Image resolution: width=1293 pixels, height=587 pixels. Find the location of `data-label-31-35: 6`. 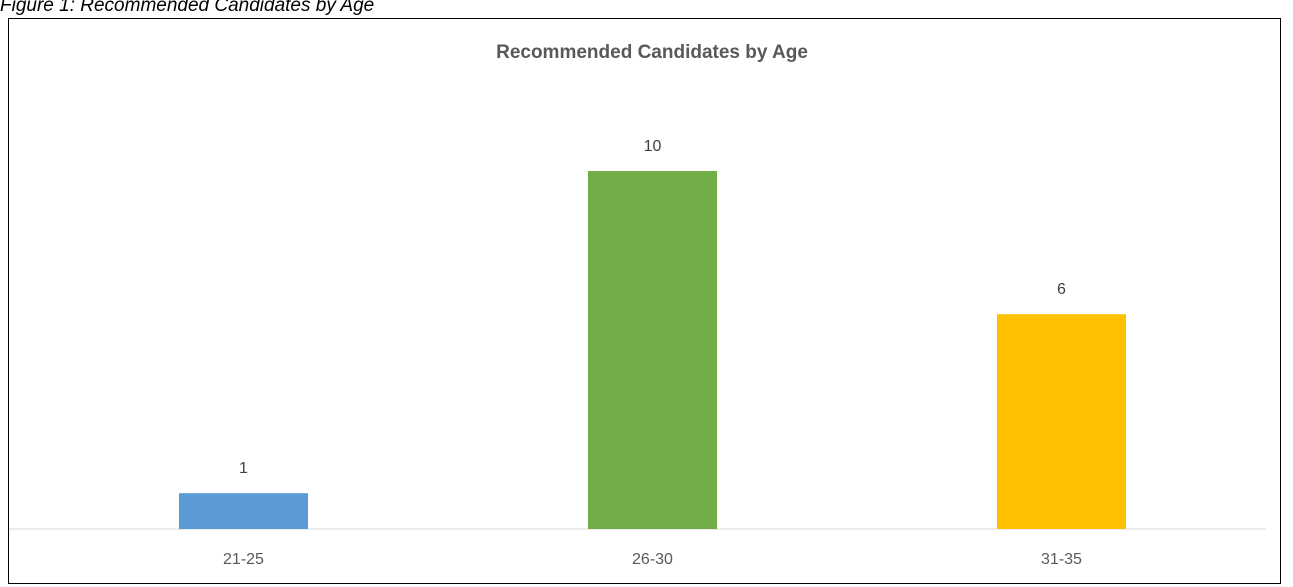

data-label-31-35: 6 is located at coordinates (1061, 289).